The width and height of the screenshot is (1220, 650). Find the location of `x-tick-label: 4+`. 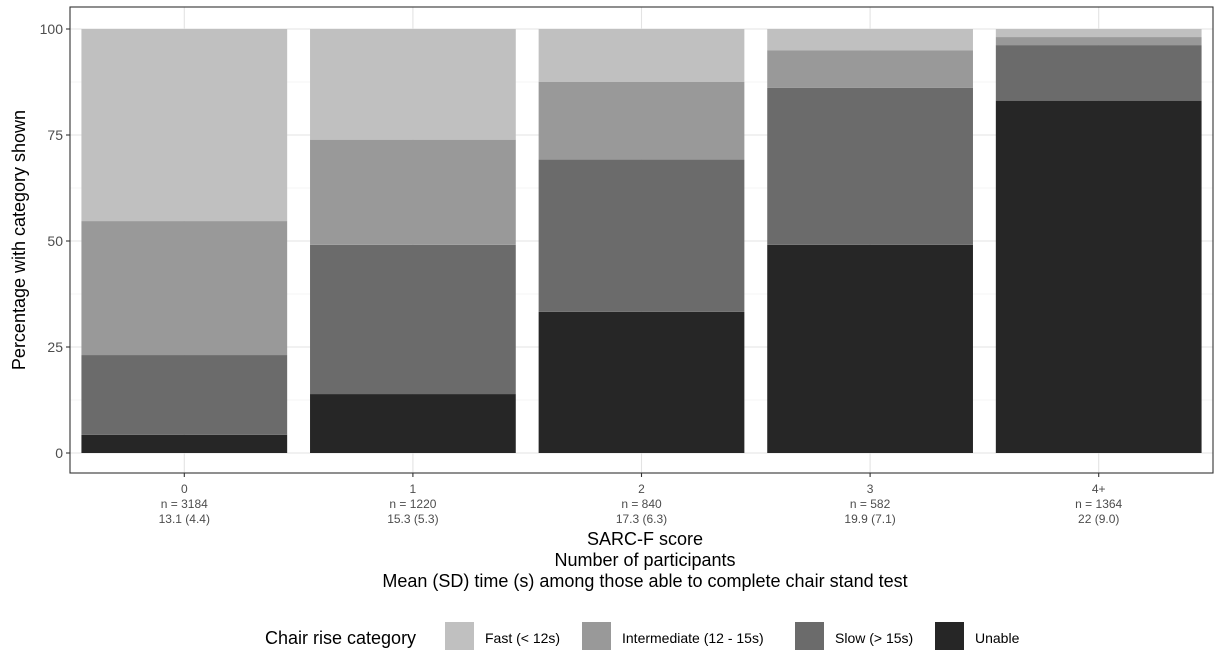

x-tick-label: 4+ is located at coordinates (1099, 489).